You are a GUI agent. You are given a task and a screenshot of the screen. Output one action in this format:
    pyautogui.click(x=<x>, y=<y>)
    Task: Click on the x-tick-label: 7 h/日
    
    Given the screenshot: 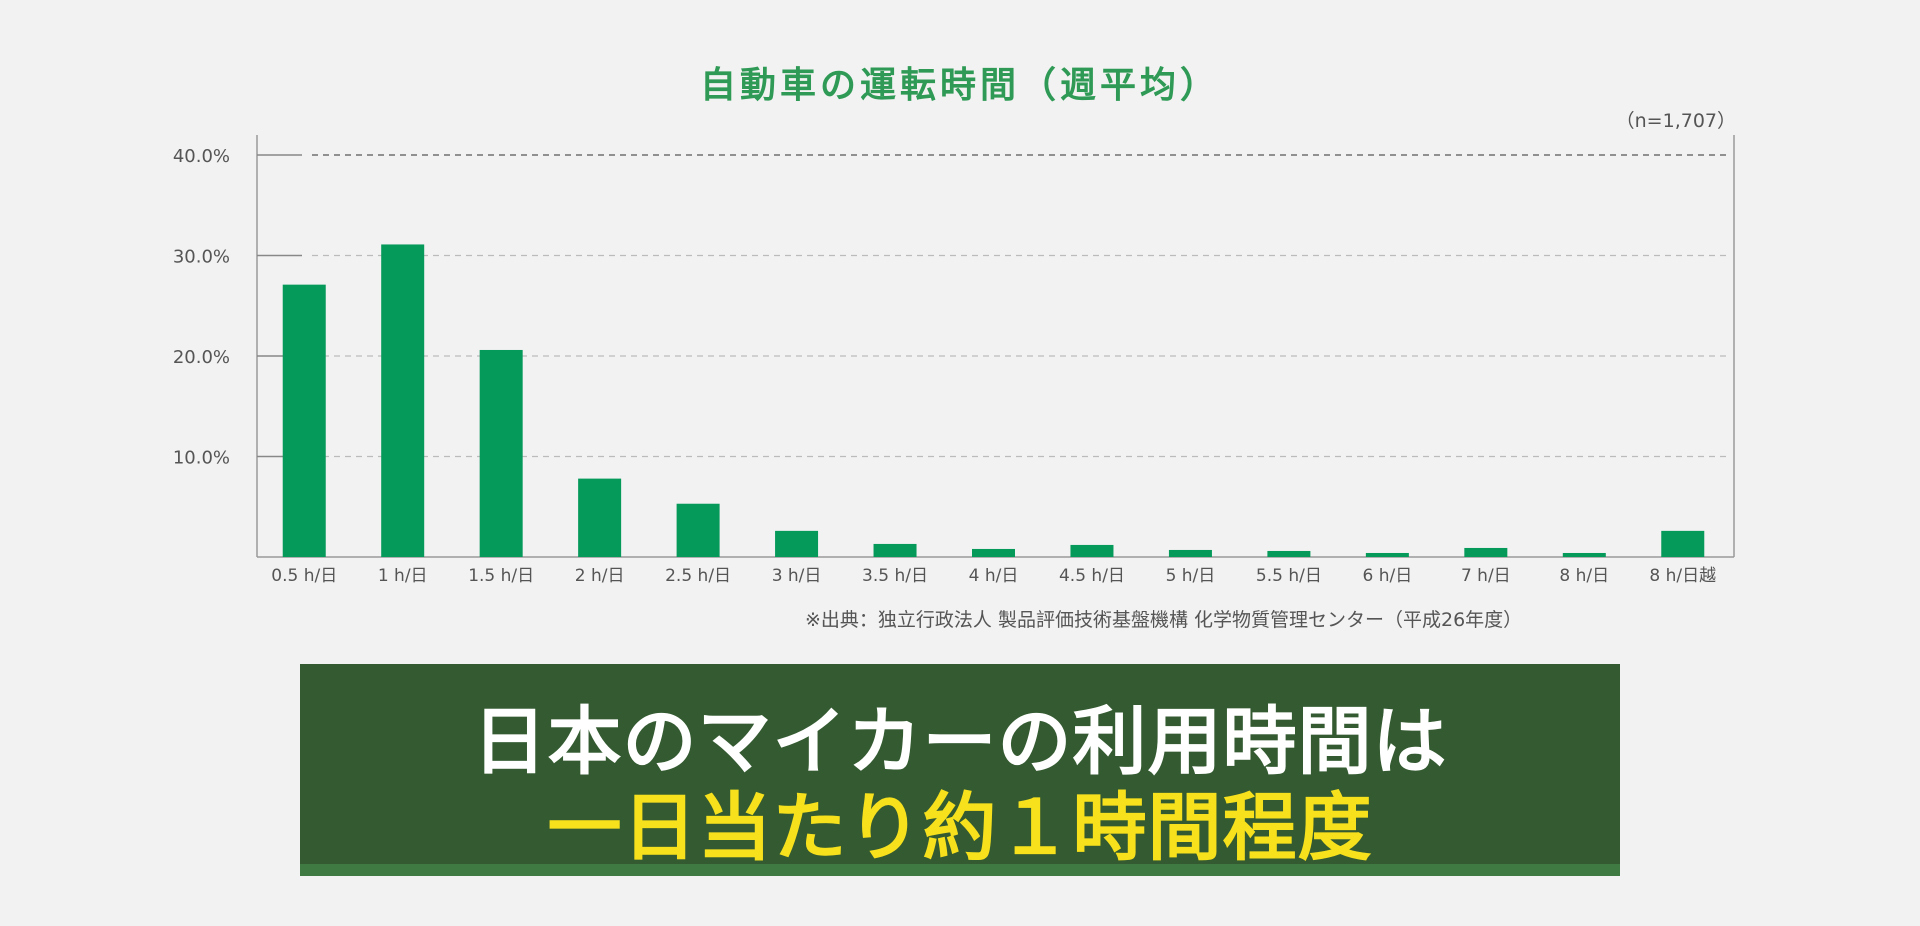 What is the action you would take?
    pyautogui.click(x=1486, y=576)
    